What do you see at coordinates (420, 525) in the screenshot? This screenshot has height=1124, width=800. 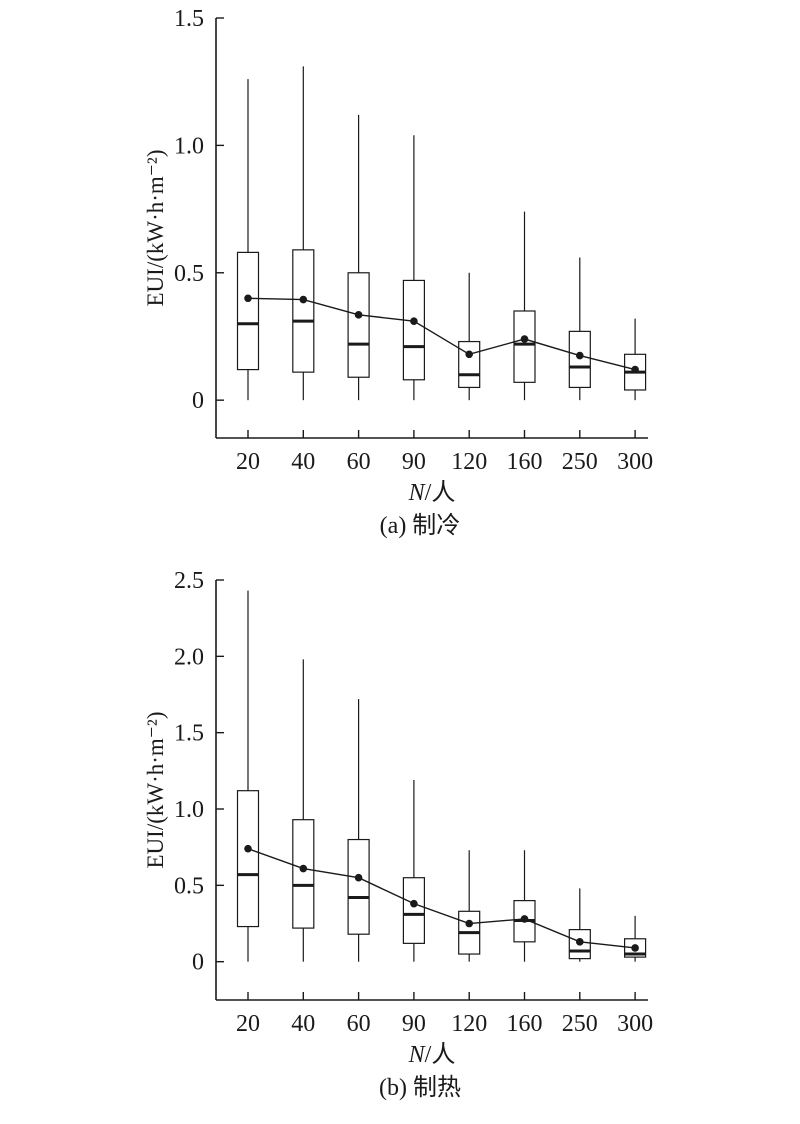 I see `panel-caption: (a) 制冷` at bounding box center [420, 525].